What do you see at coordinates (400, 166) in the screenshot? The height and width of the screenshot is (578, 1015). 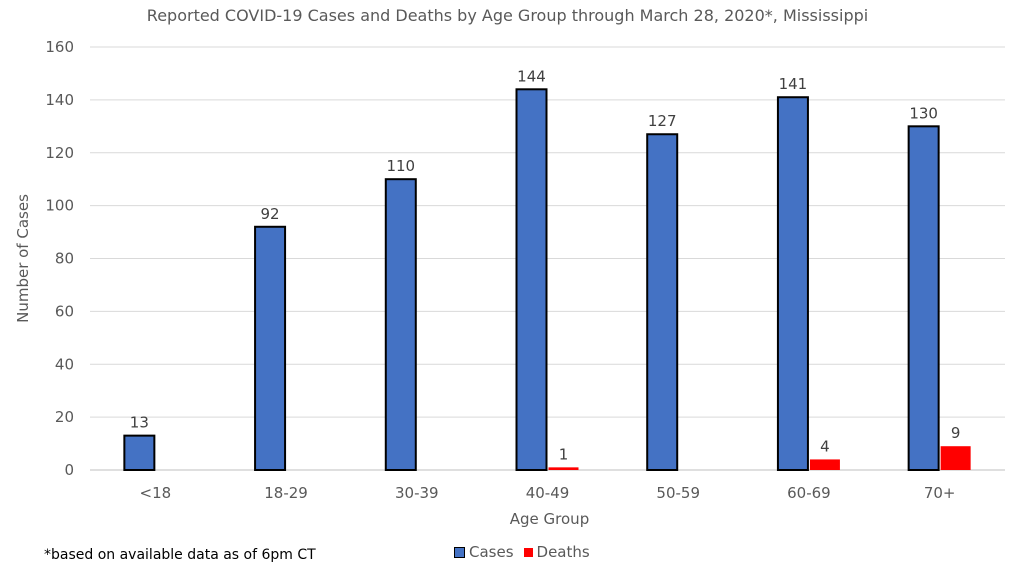 I see `data-label-cases: 110` at bounding box center [400, 166].